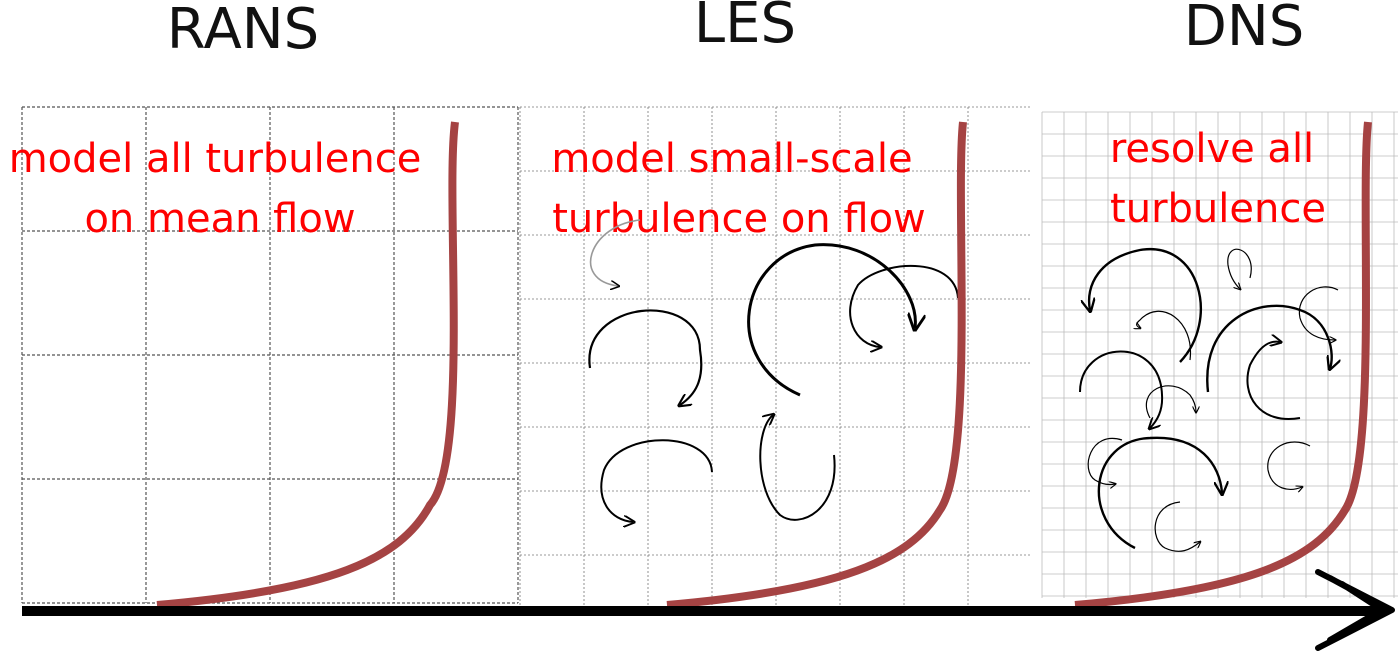  What do you see at coordinates (243, 31) in the screenshot?
I see `rans-title: RANS` at bounding box center [243, 31].